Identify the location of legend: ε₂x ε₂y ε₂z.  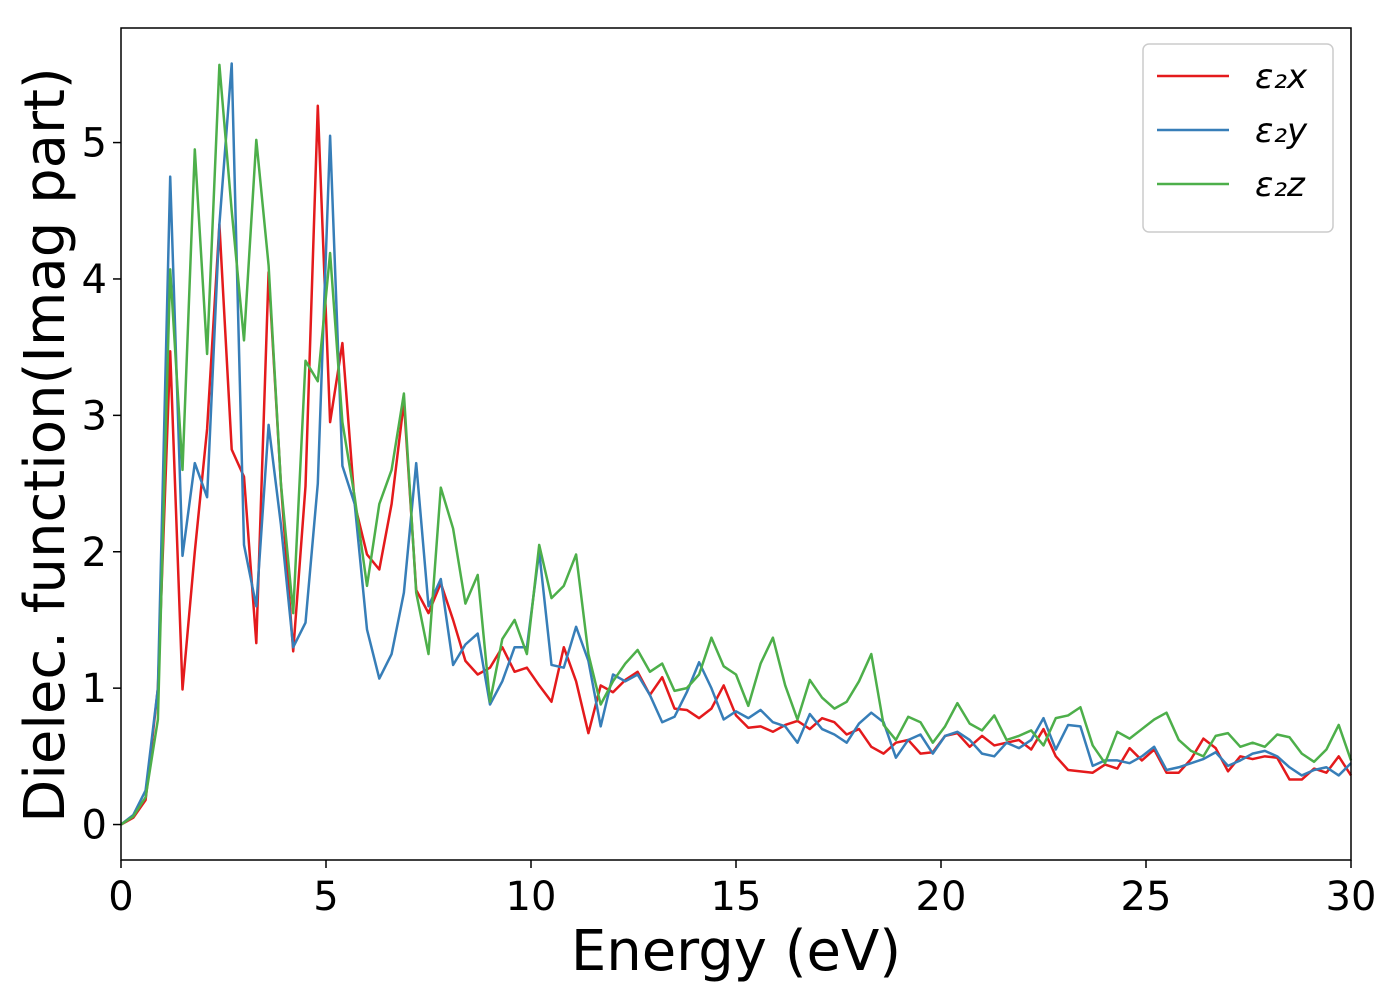
(1238, 138).